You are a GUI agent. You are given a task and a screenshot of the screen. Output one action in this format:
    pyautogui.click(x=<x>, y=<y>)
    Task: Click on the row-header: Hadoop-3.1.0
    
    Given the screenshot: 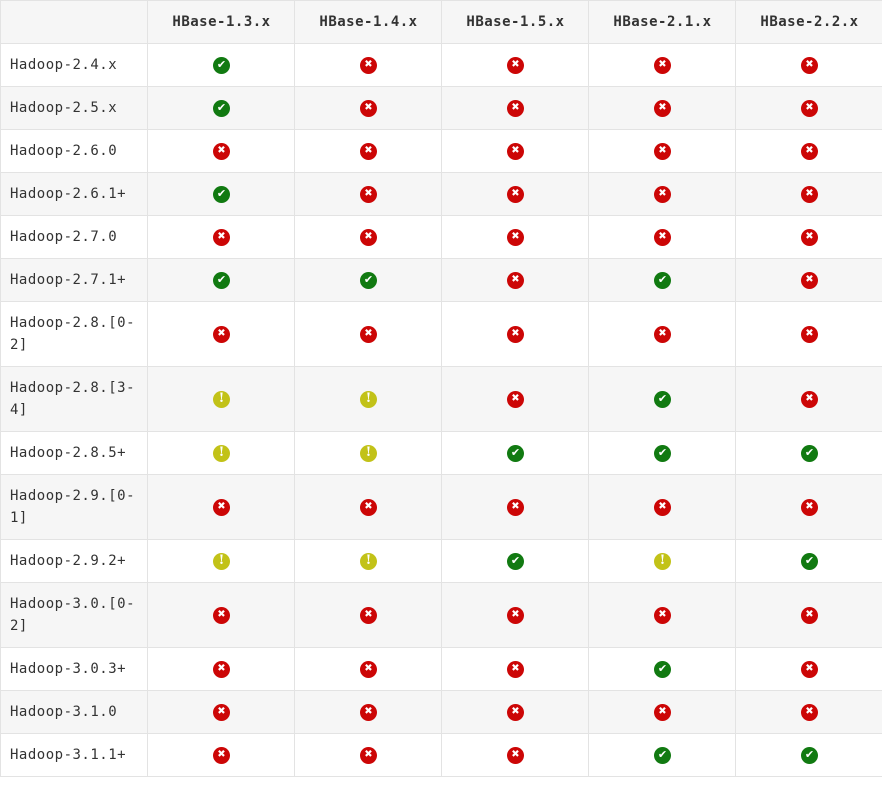 What is the action you would take?
    pyautogui.click(x=74, y=712)
    